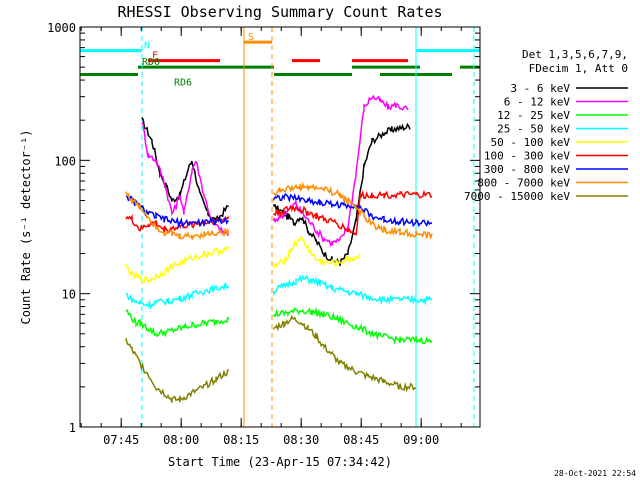 This screenshot has height=480, width=640. Describe the element at coordinates (279, 12) in the screenshot. I see `chart-title: RHESSI Observing Summary Count Rates` at that location.